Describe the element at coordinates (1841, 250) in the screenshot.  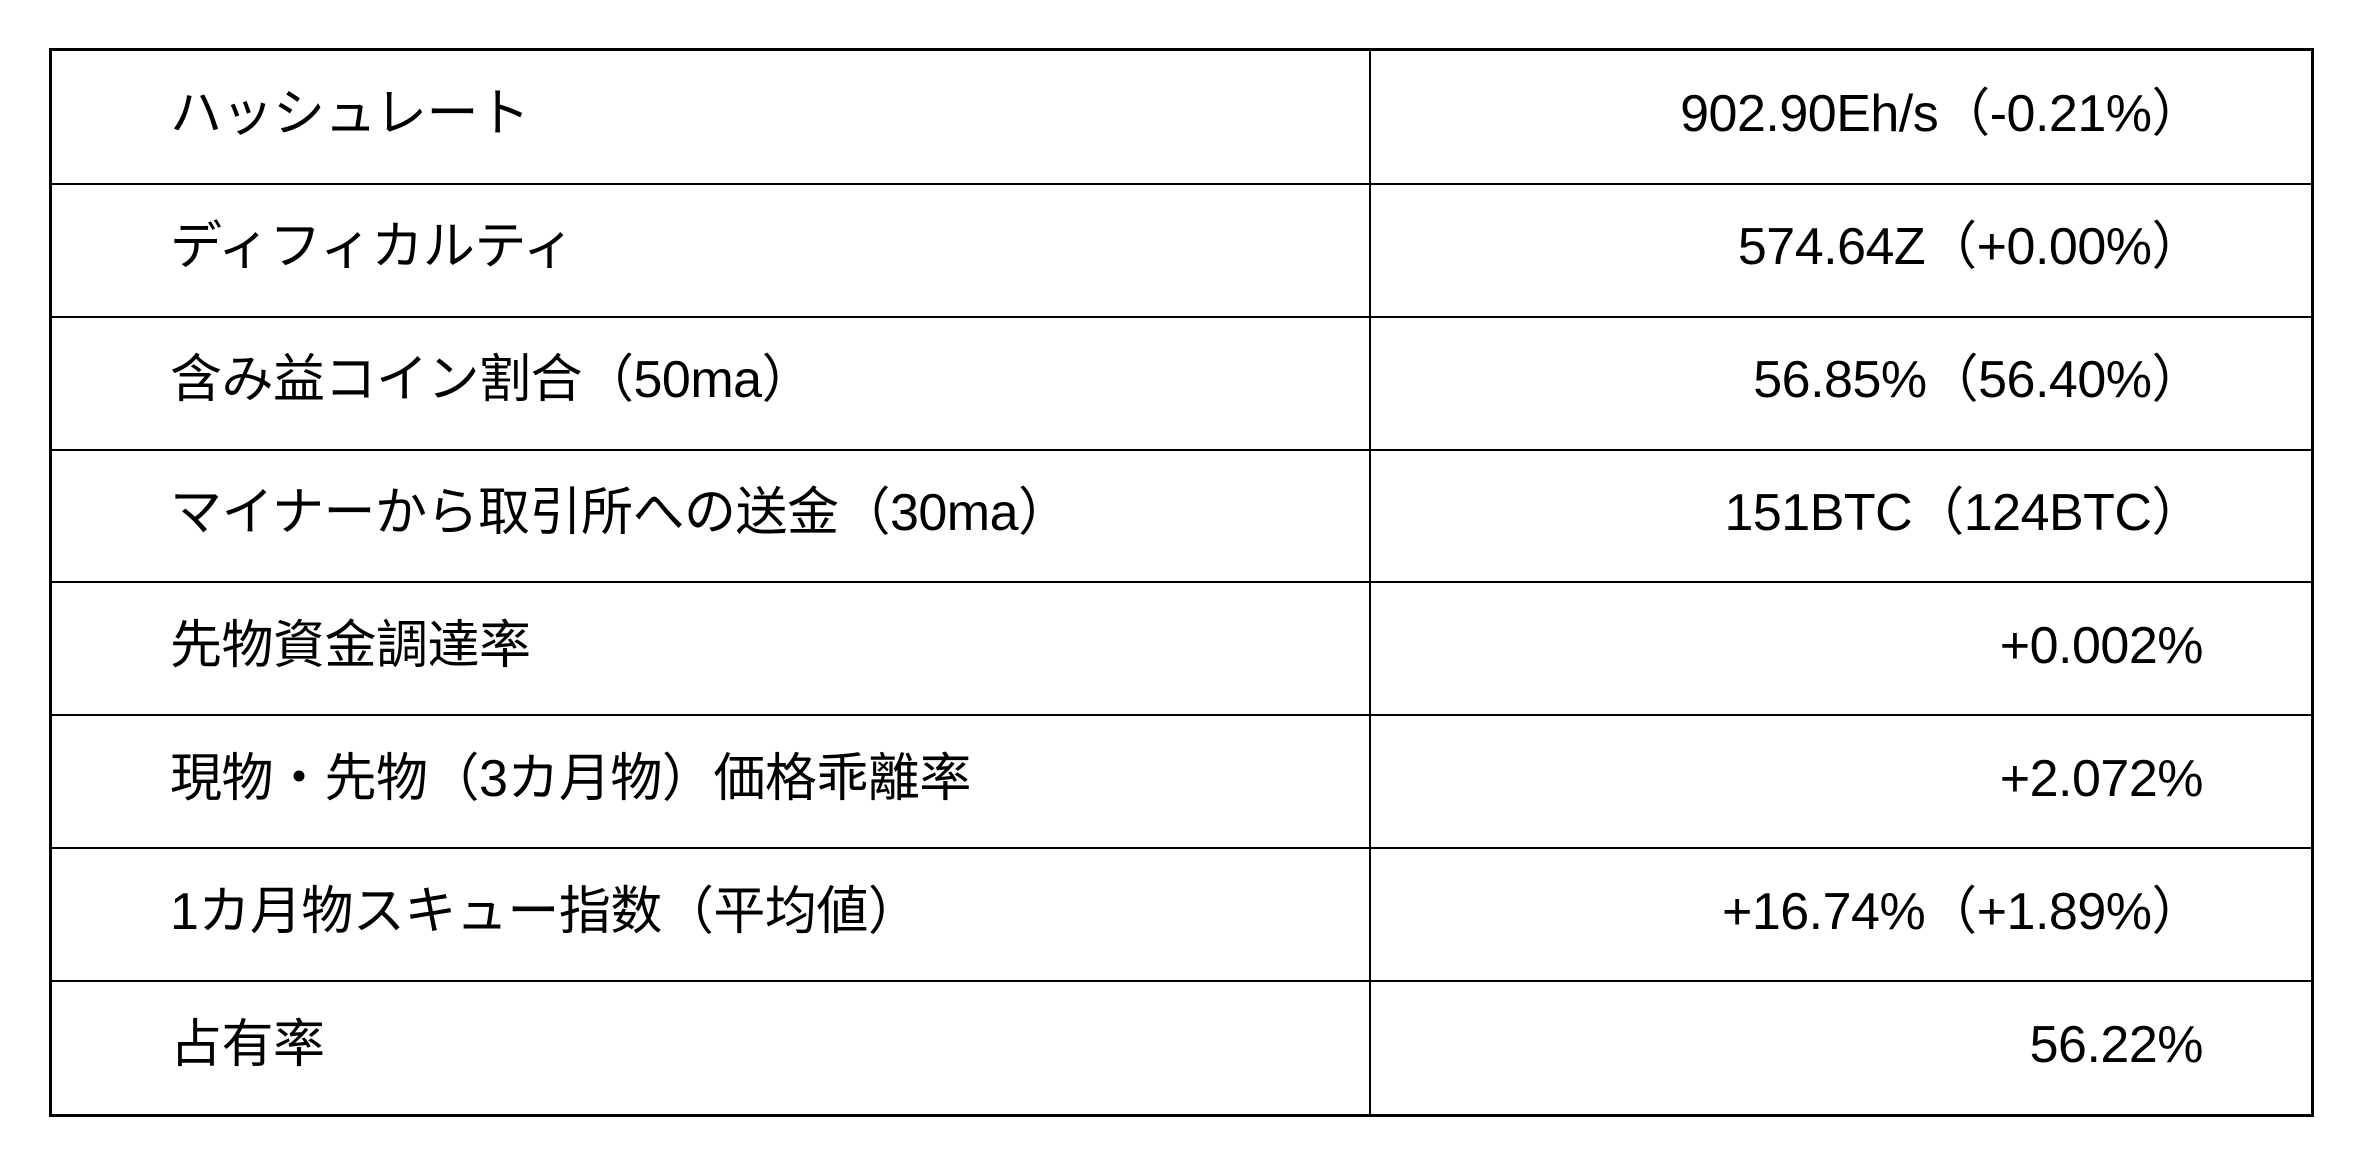
I see `metric-value: 574.64Z（+0.00%）` at that location.